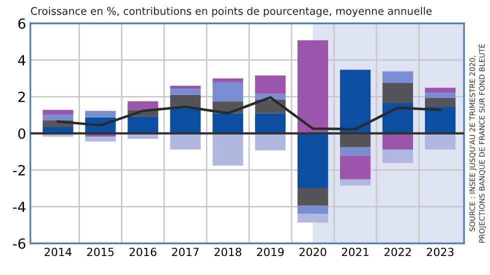  Describe the element at coordinates (22, 60) in the screenshot. I see `y-tick-label: 4` at that location.